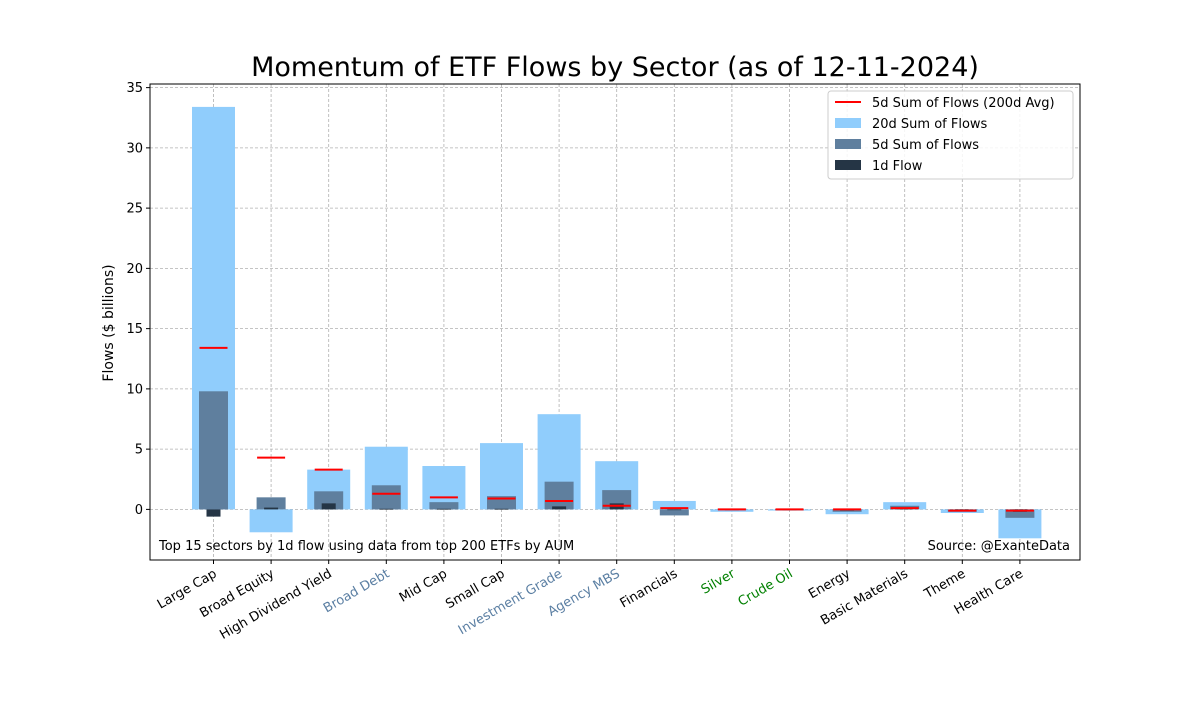 The height and width of the screenshot is (704, 1200). Describe the element at coordinates (963, 103) in the screenshot. I see `legend-label: 5d Sum of Flows (200d Avg)` at that location.